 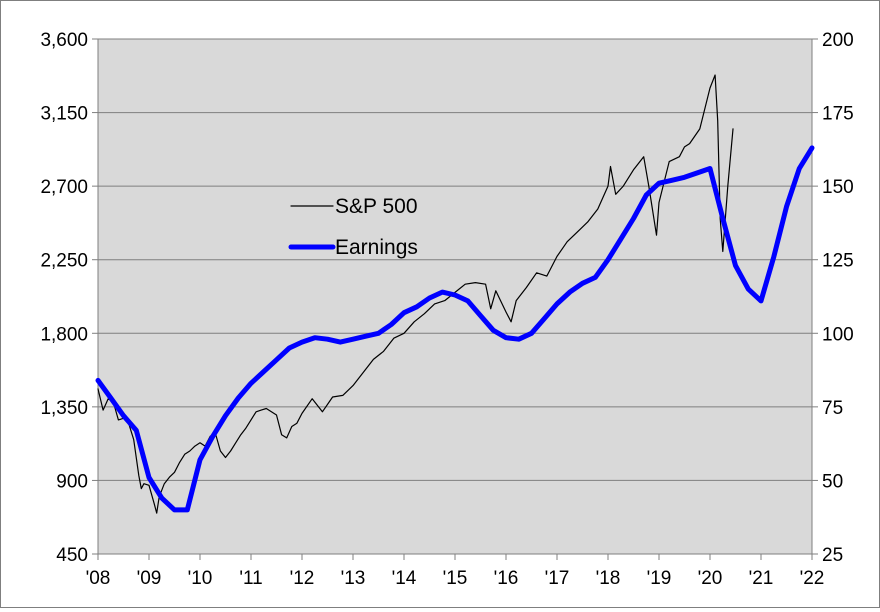 I want to click on y-left-tick-label: 900, so click(x=72, y=481).